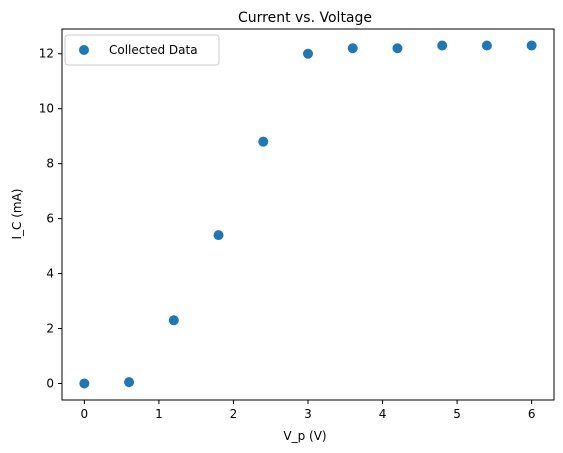  Describe the element at coordinates (308, 414) in the screenshot. I see `x-tick-label: 3` at that location.